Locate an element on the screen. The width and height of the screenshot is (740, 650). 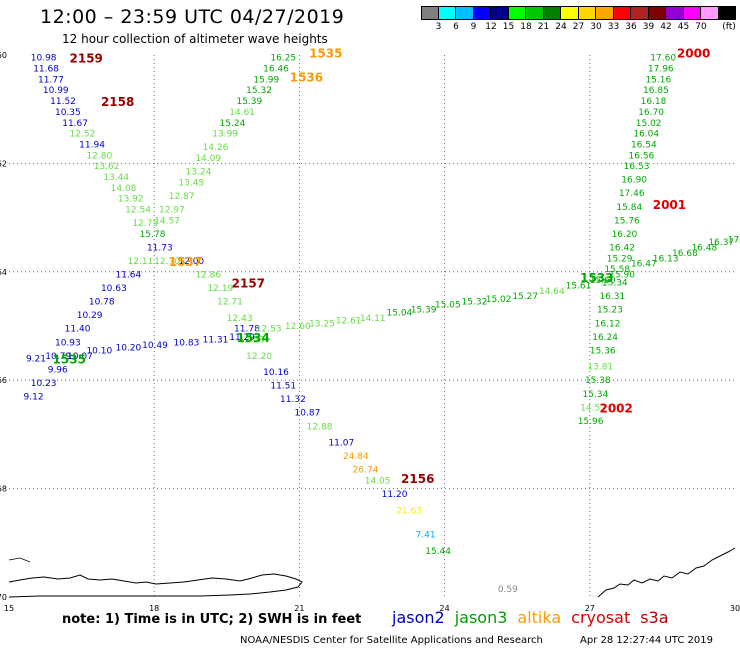
wave-height-value: 11.51 is located at coordinates (283, 387).